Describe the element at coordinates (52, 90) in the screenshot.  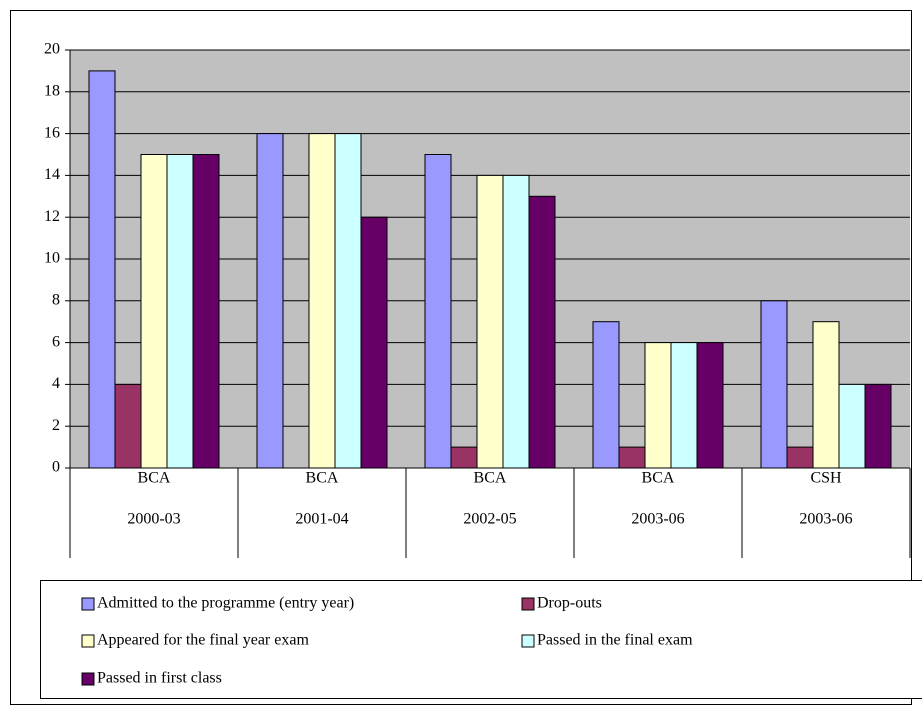
I see `y-tick-label: 18` at that location.